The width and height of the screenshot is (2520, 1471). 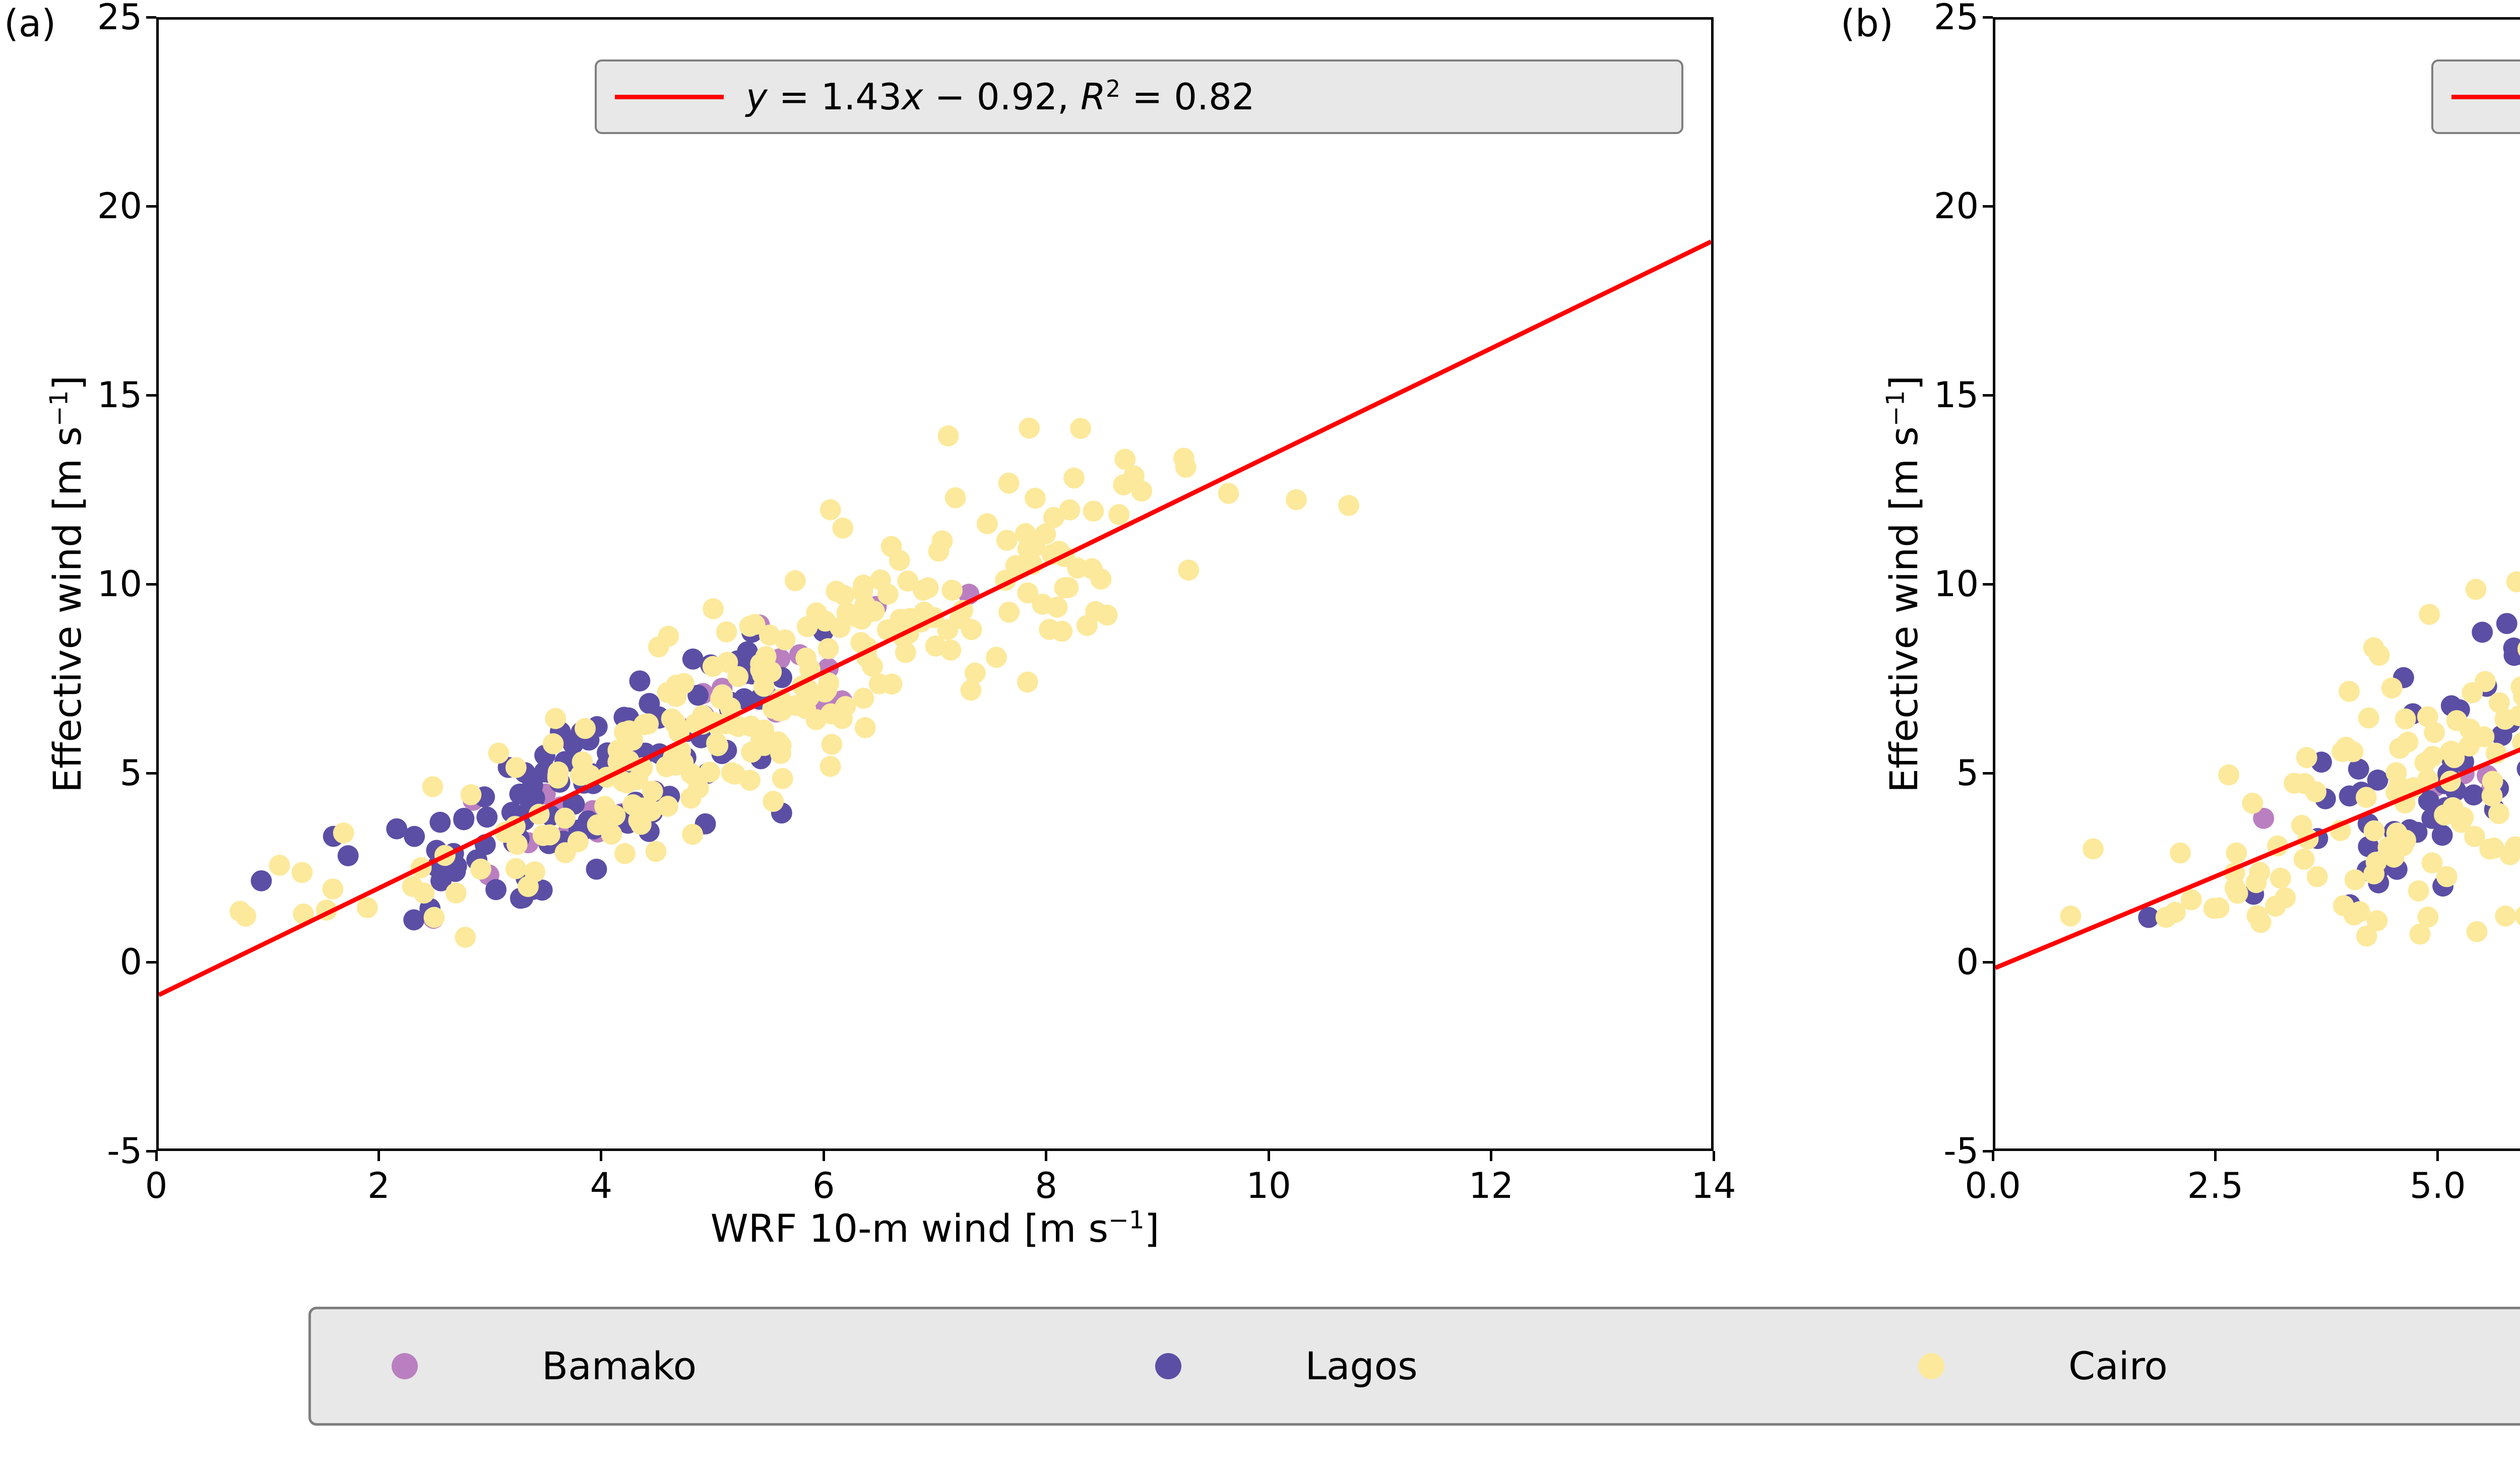 I want to click on y-tick-label: 25, so click(x=1956, y=19).